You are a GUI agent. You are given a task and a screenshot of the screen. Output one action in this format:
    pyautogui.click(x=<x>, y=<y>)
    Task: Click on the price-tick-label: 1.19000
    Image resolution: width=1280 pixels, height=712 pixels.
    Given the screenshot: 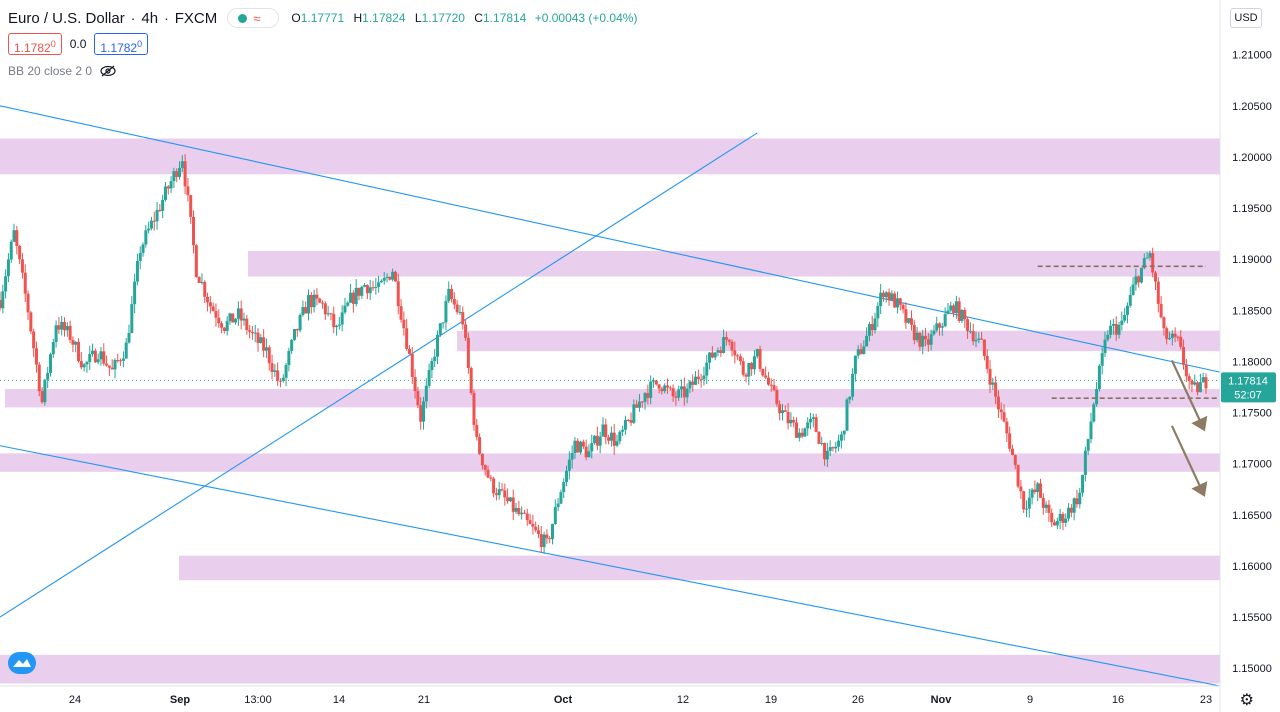 What is the action you would take?
    pyautogui.click(x=1252, y=260)
    